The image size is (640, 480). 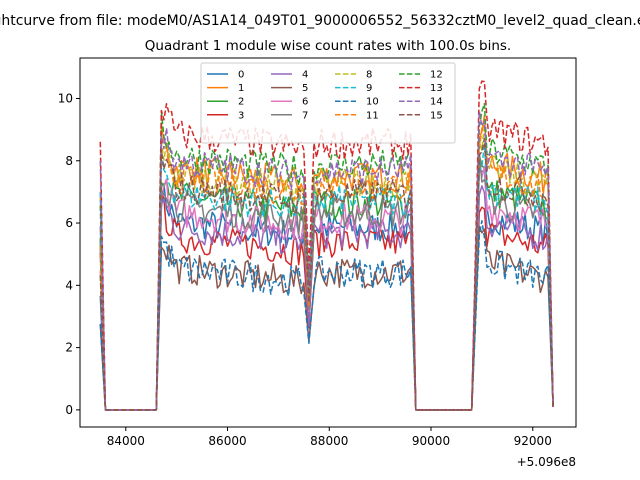 I want to click on legend-label-5: 5, so click(x=305, y=88).